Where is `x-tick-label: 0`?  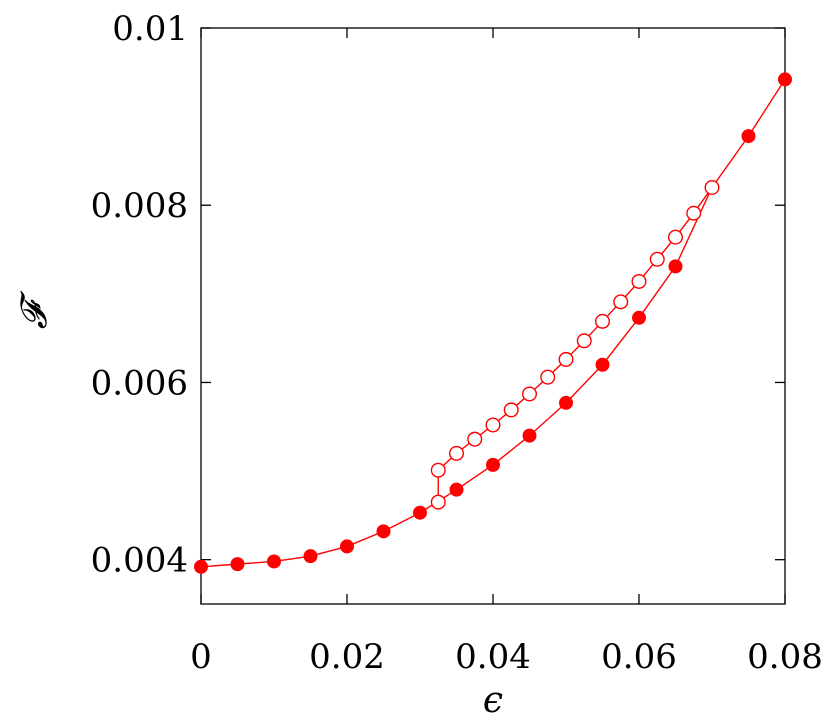 x-tick-label: 0 is located at coordinates (201, 657).